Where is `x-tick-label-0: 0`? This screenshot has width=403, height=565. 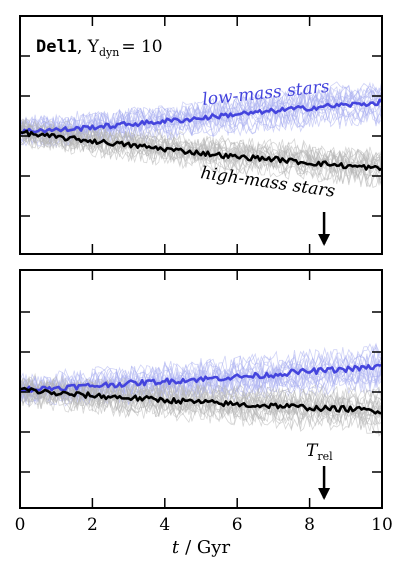 x-tick-label-0: 0 is located at coordinates (20, 525).